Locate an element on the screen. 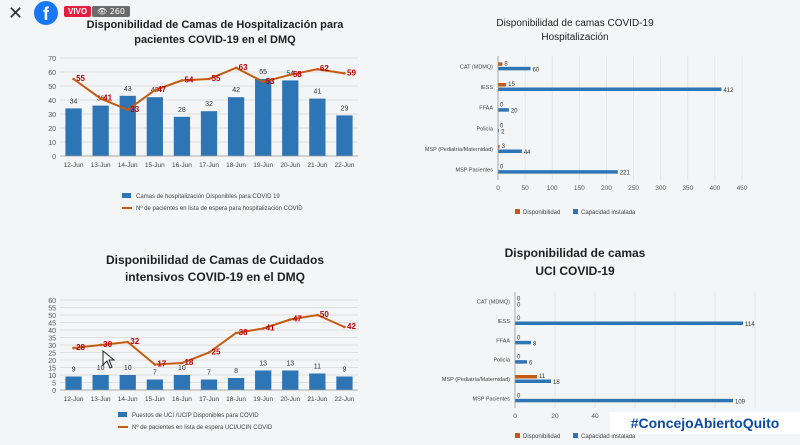  x-tick-label: 40 is located at coordinates (595, 416).